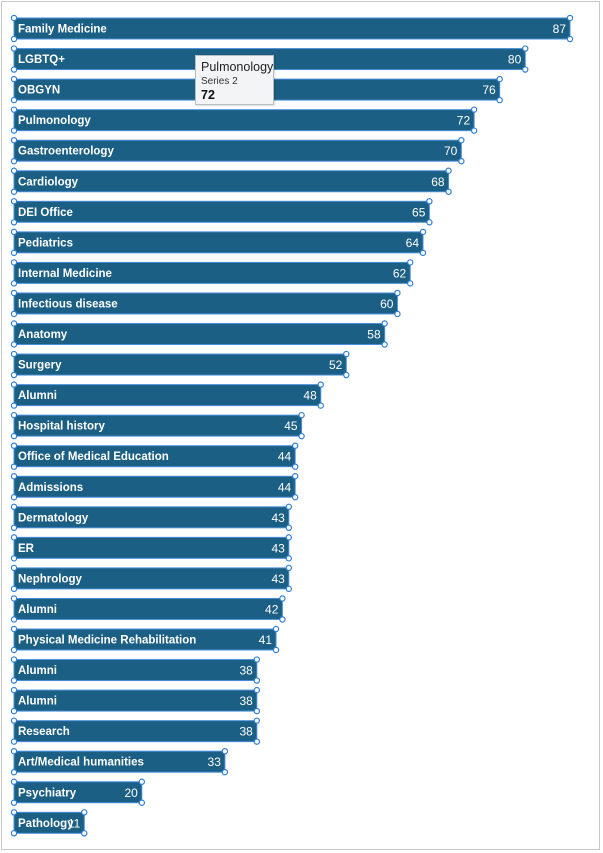 The height and width of the screenshot is (853, 603). I want to click on bar-group: Surgery 52, so click(180, 364).